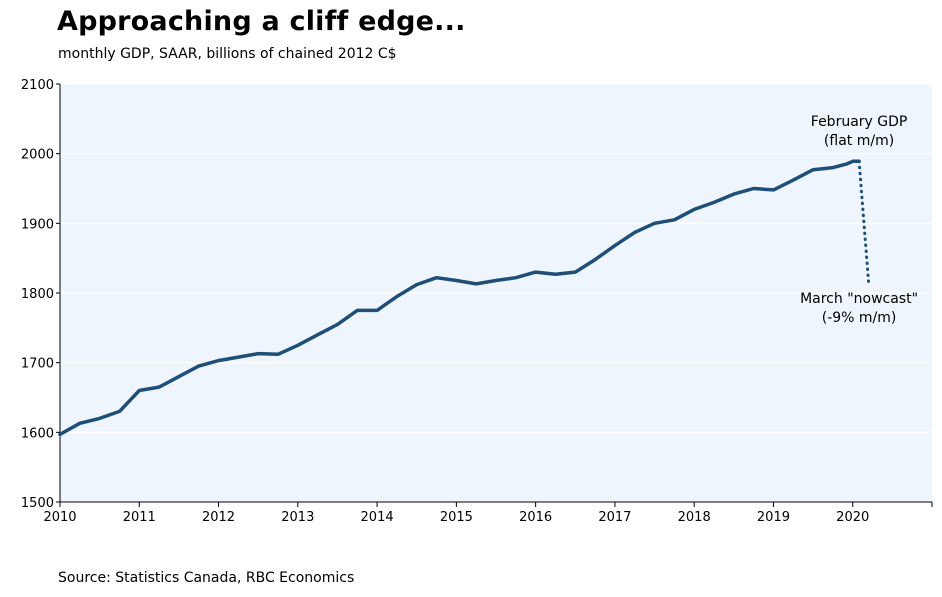 This screenshot has height=597, width=942. What do you see at coordinates (773, 517) in the screenshot?
I see `x-tick-label: 2019` at bounding box center [773, 517].